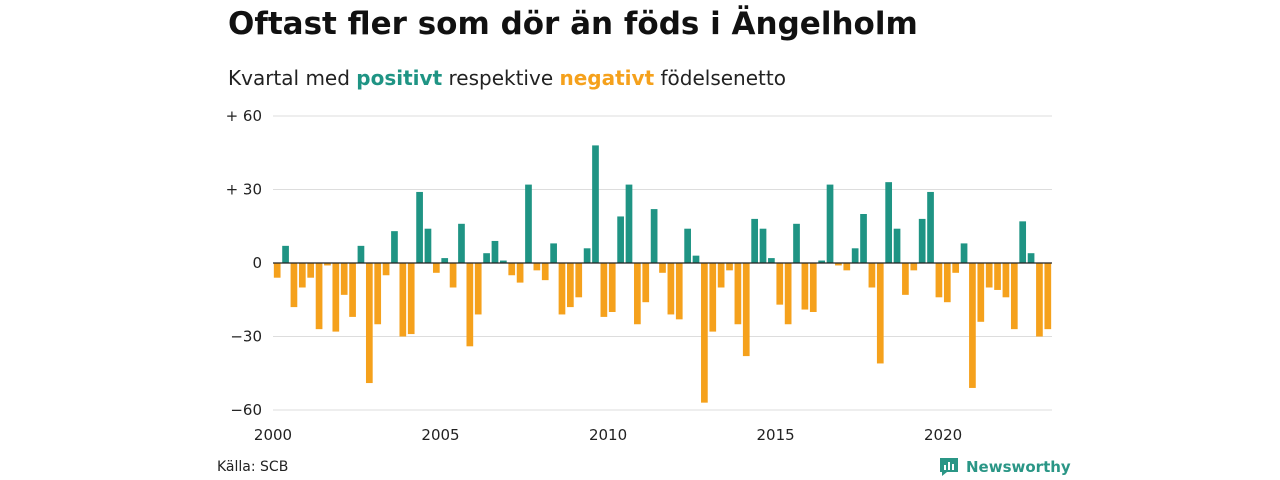  I want to click on subtitle-prefix: Kvartal med, so click(289, 78).